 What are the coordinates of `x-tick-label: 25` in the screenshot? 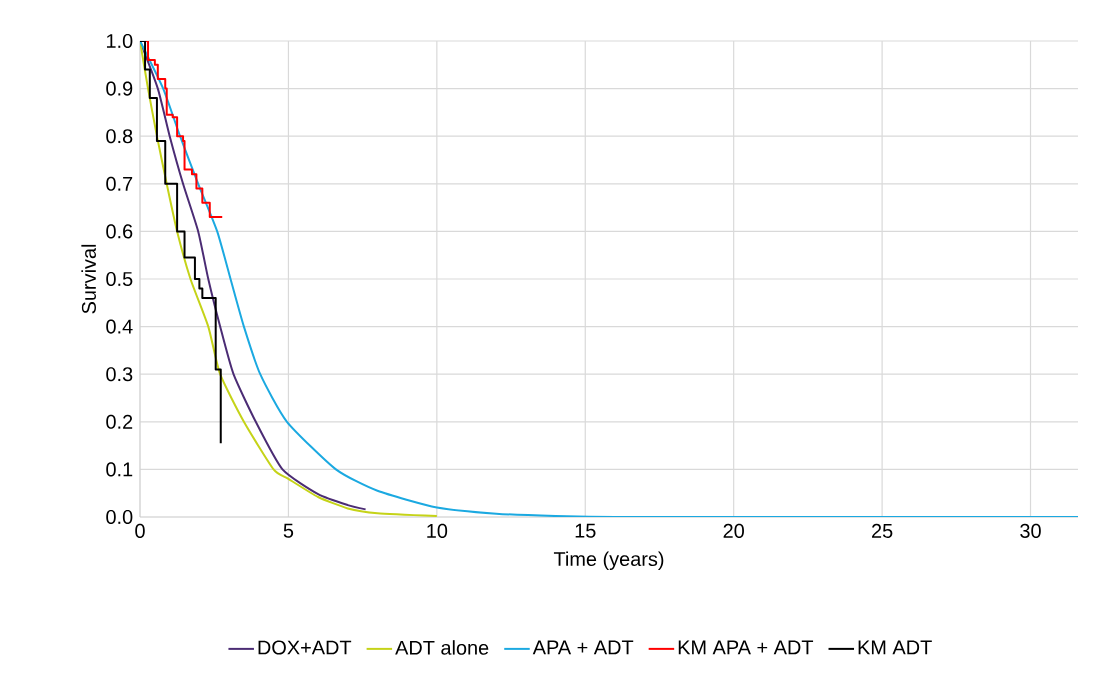 It's located at (882, 530).